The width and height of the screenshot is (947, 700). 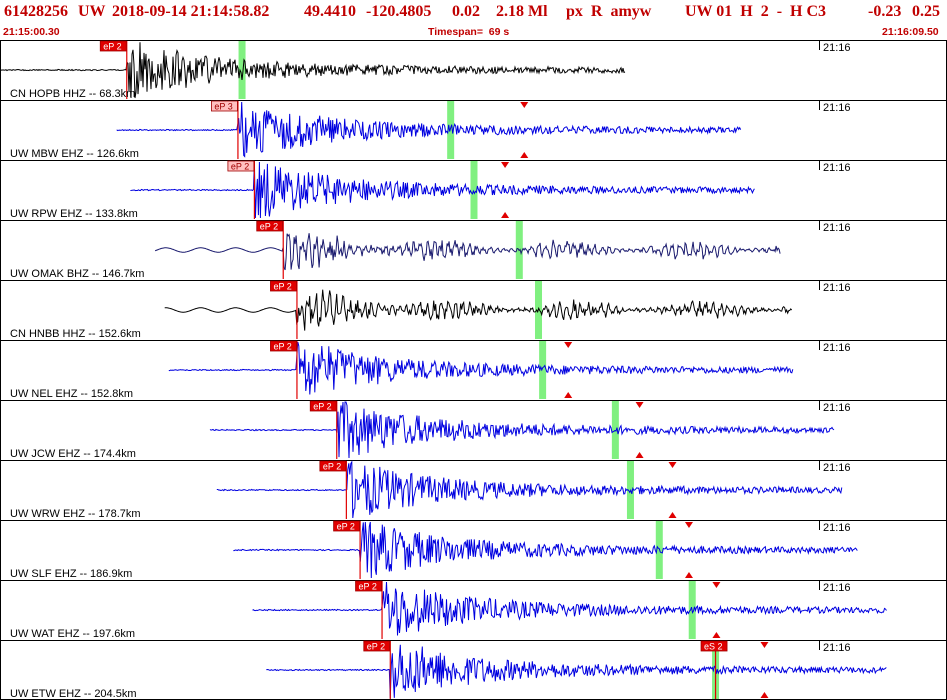 I want to click on station-label: CN HOPB HHZ -- 68.3km, so click(x=72, y=94).